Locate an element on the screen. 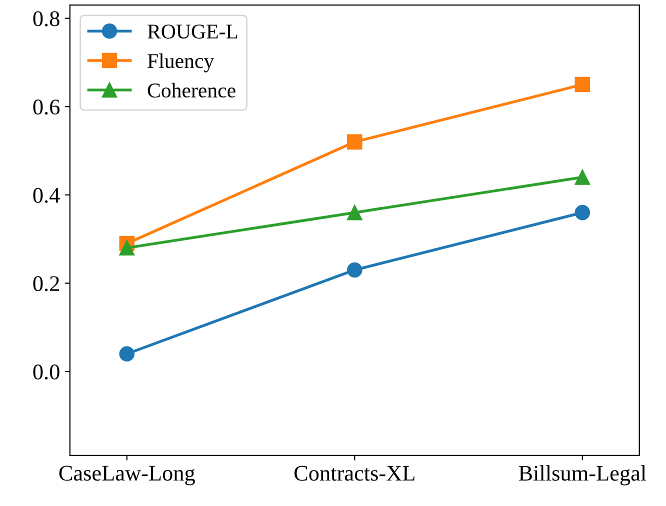  legend-label: ROUGE-L is located at coordinates (193, 31).